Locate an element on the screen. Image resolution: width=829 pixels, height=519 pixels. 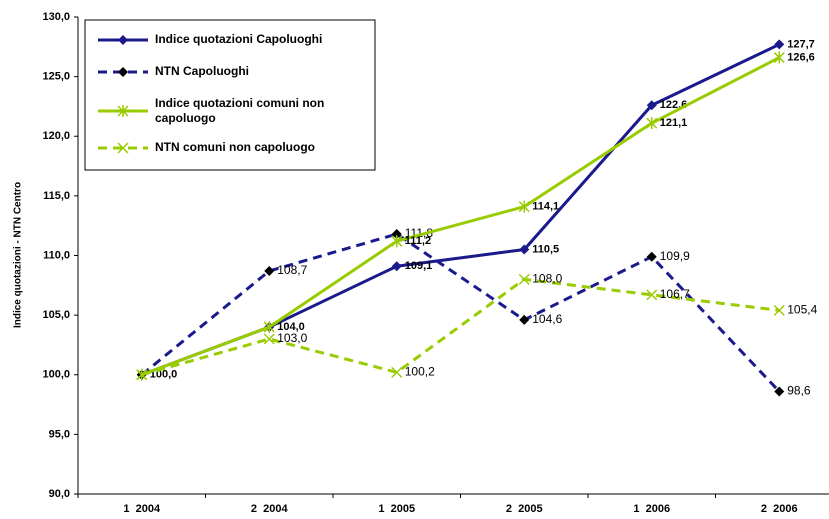
data-label: 121,1 is located at coordinates (674, 123).